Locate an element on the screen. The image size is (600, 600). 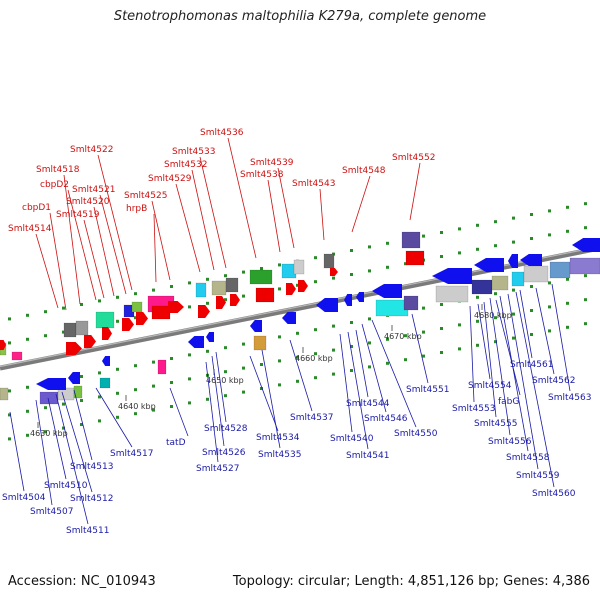
forward-gene-label: cbpD1 is located at coordinates (36, 208).